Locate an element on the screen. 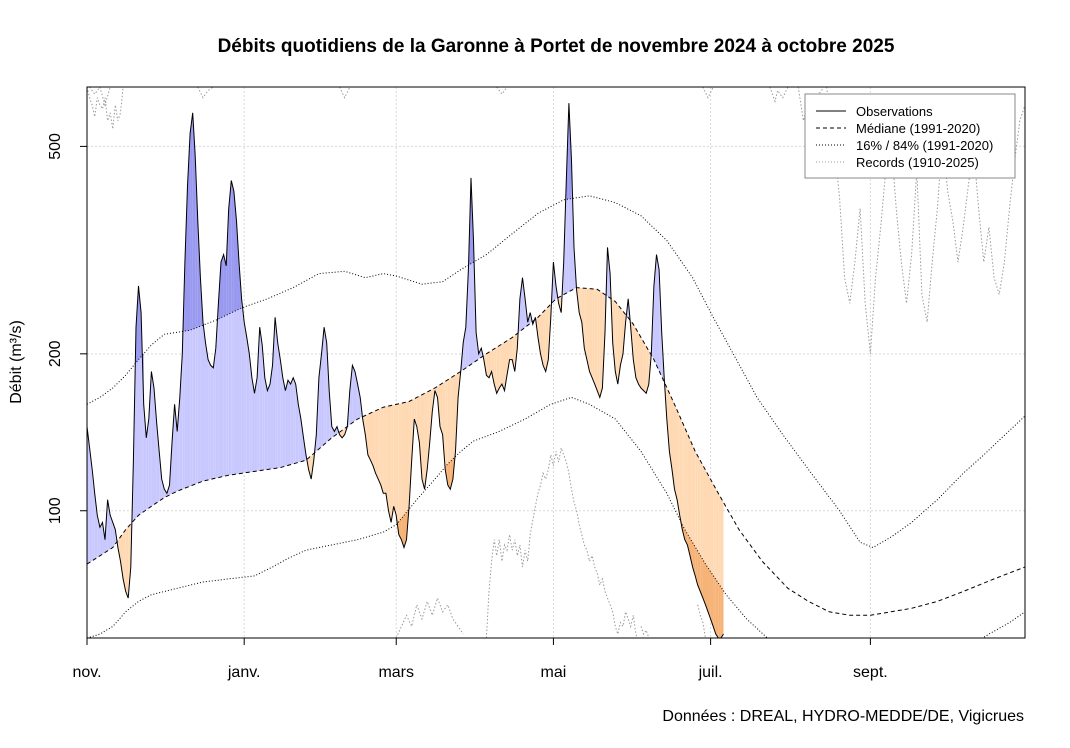 The height and width of the screenshot is (748, 1070). x-tick-label: sept. is located at coordinates (870, 672).